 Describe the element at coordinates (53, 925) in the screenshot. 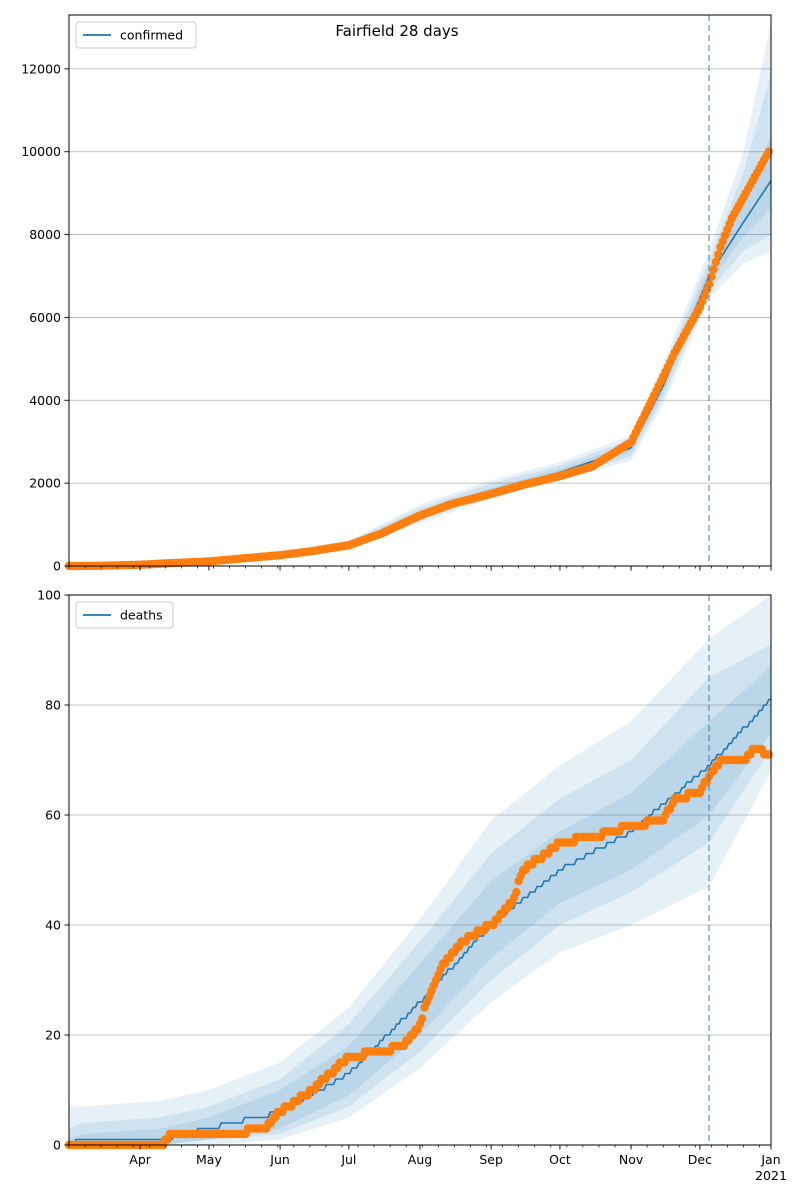

I see `deaths-y-tick-label: 40` at that location.